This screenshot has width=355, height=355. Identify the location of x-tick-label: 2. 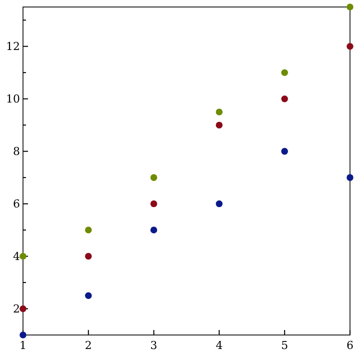
(88, 345).